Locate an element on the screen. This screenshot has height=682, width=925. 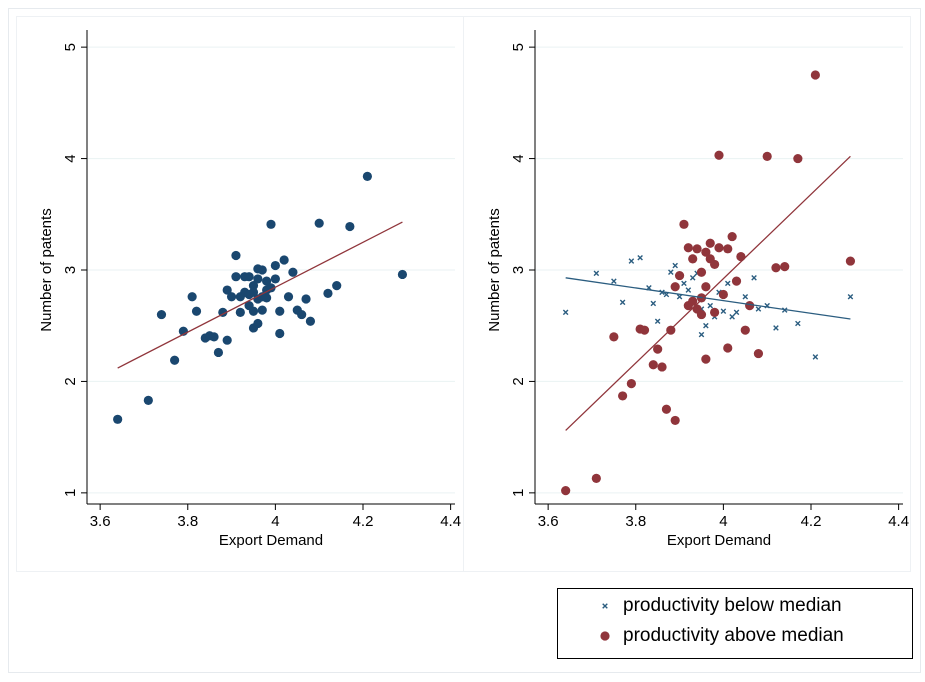
x-tick-label: 3.8 is located at coordinates (635, 521).